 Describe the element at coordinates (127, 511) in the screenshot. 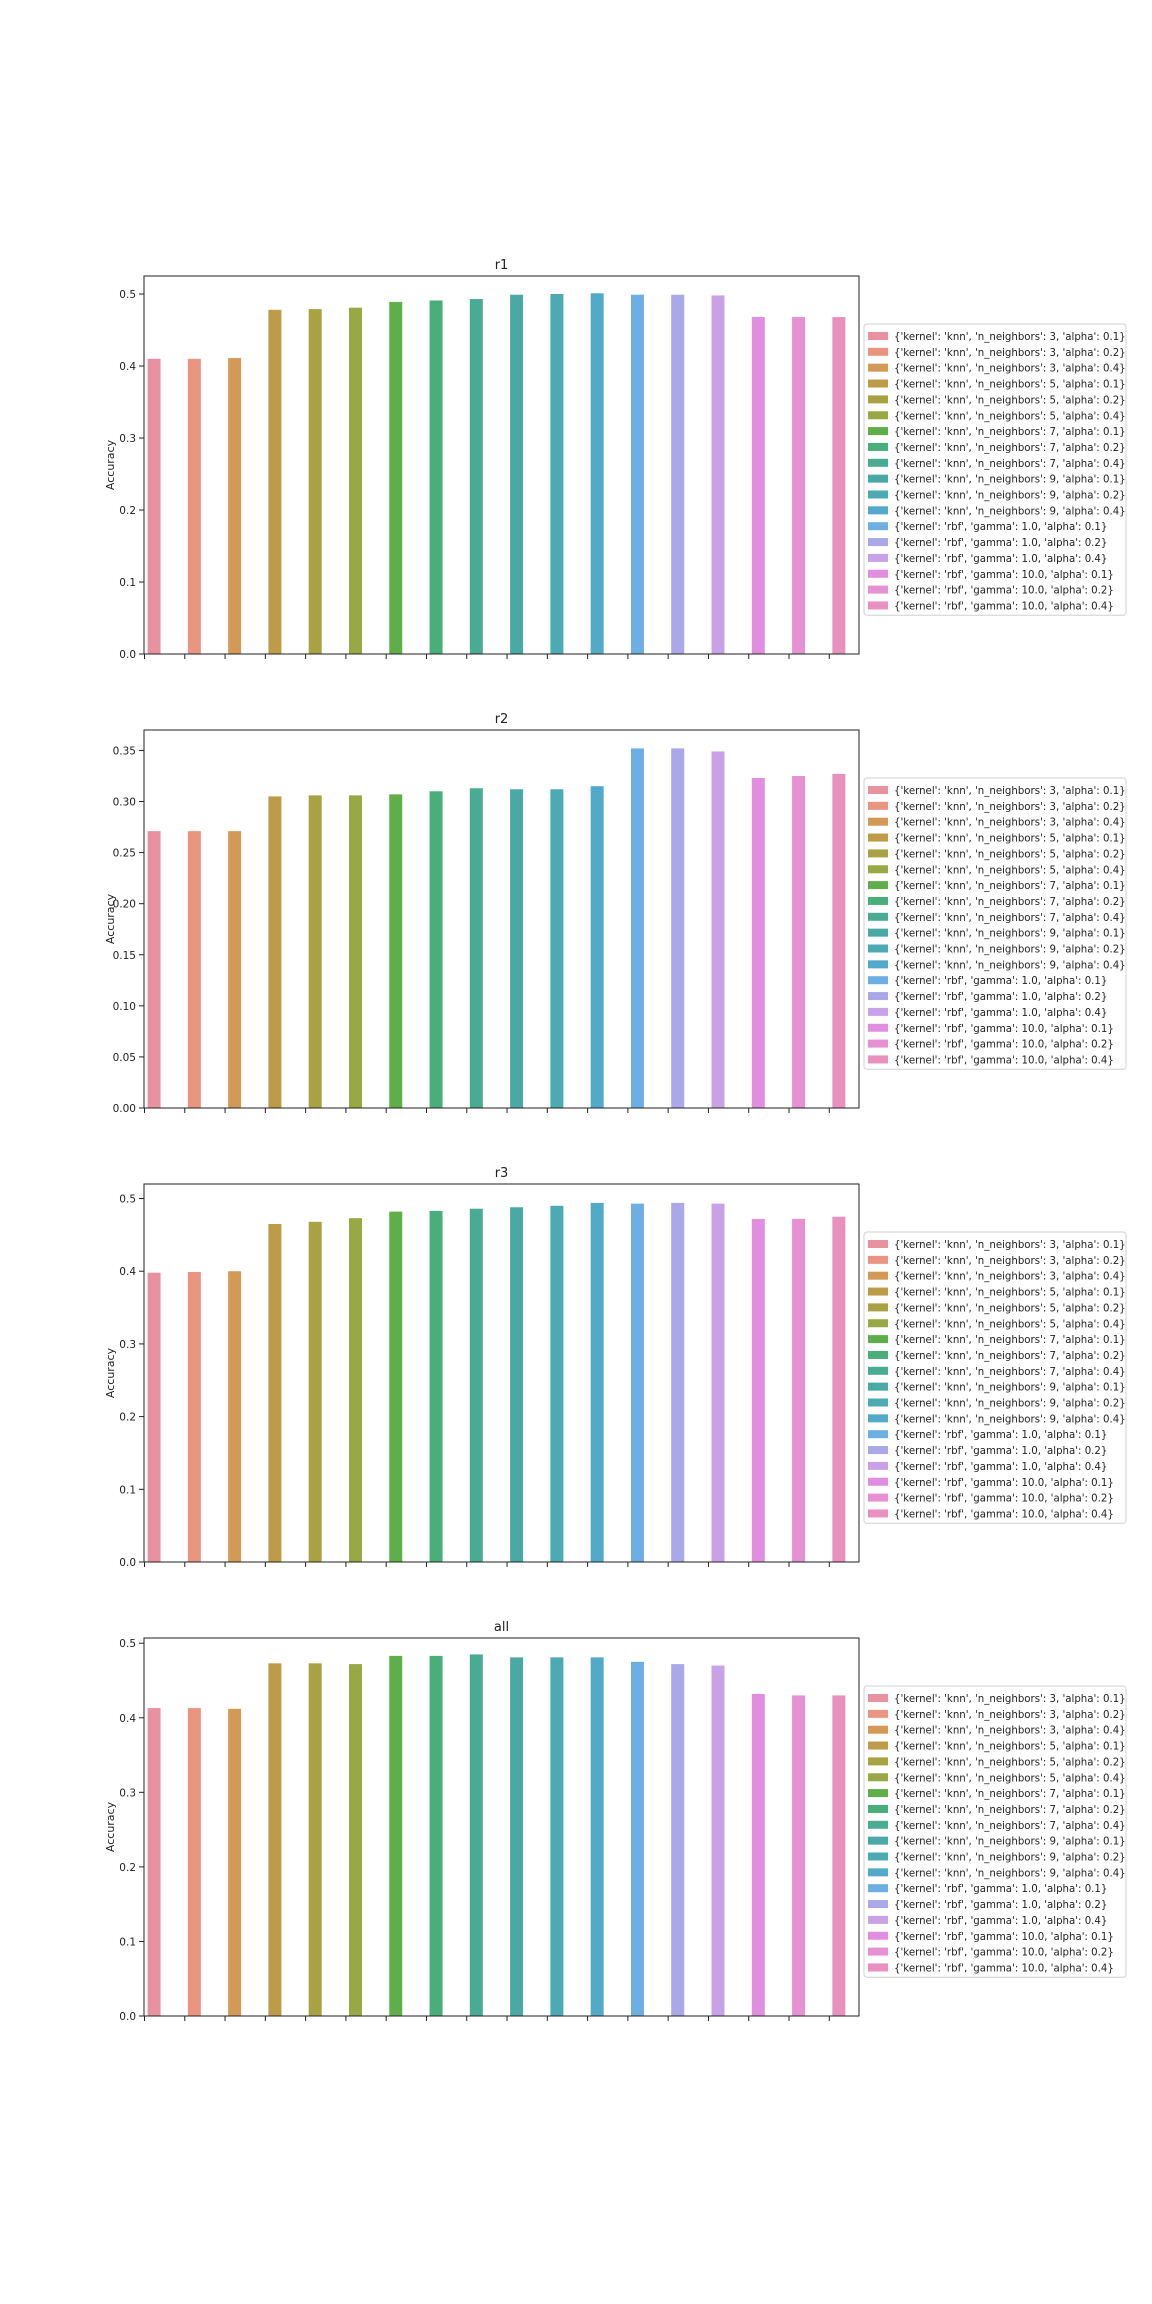

I see `y-tick-label: 0.2` at that location.